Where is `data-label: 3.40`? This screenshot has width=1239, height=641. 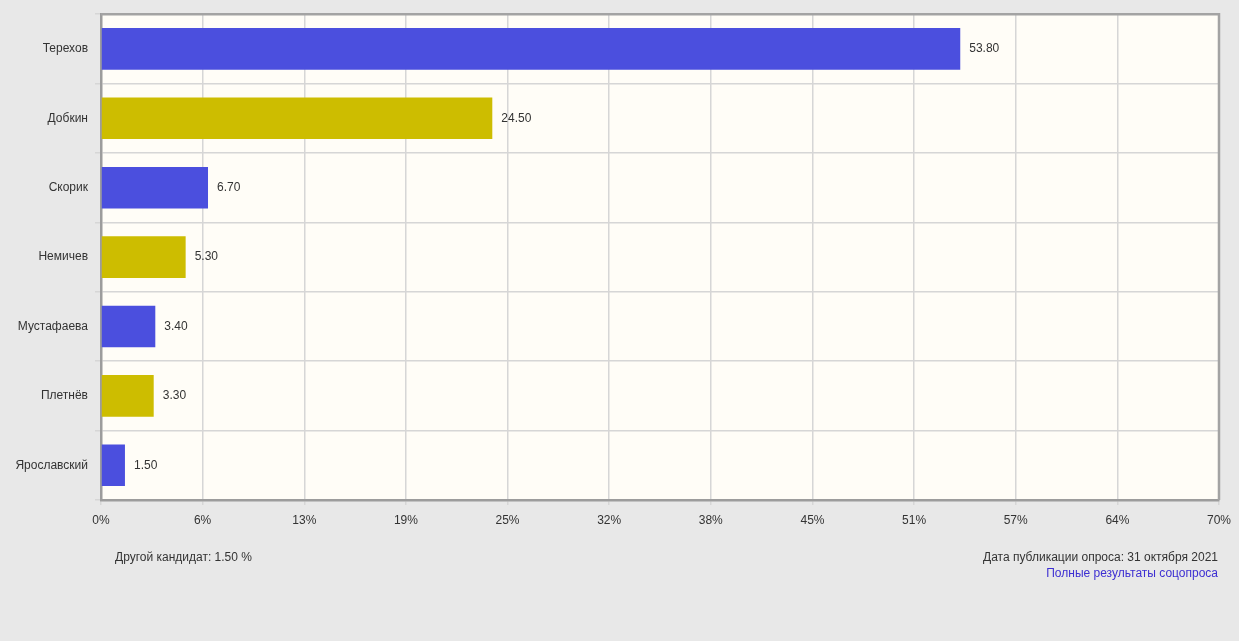 data-label: 3.40 is located at coordinates (176, 325).